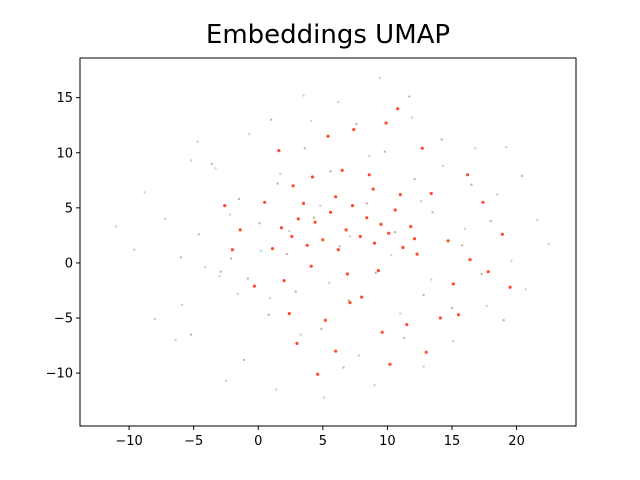  I want to click on y-tick-label: 5, so click(69, 208).